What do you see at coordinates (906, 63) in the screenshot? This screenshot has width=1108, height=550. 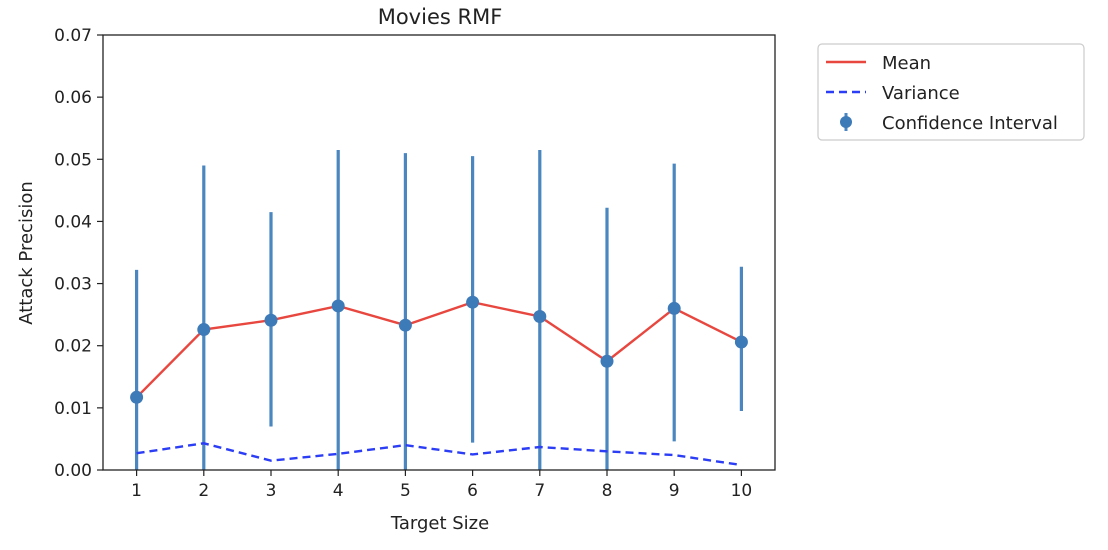 I see `legend-mean-label: Mean` at bounding box center [906, 63].